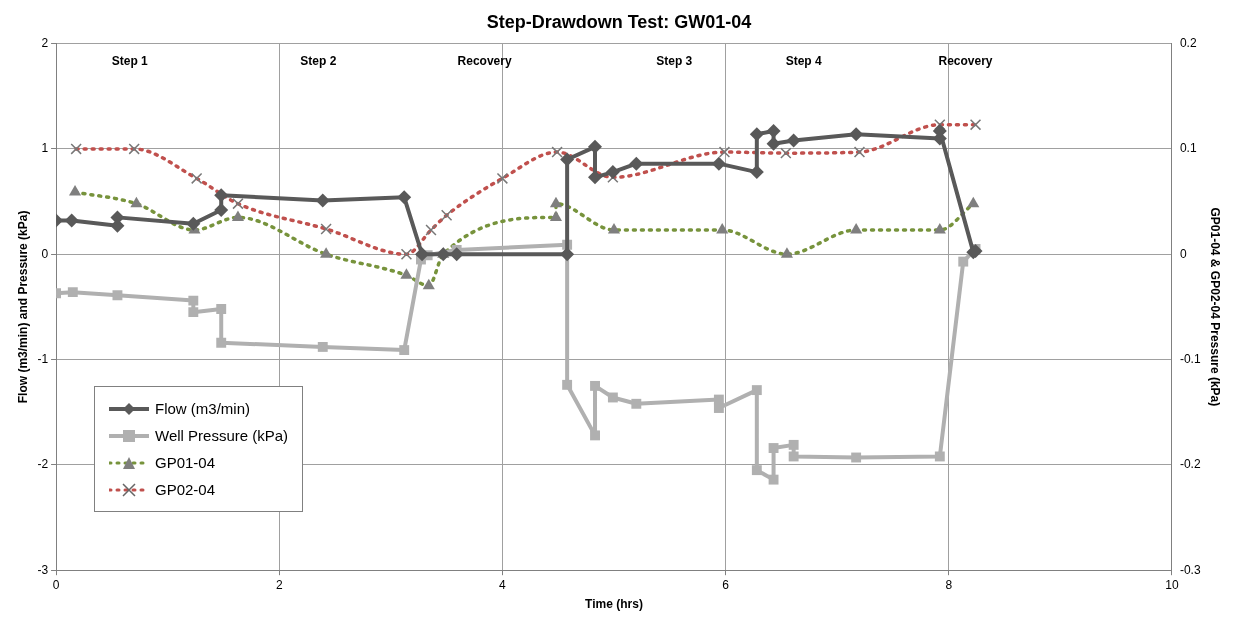 This screenshot has height=624, width=1239. What do you see at coordinates (56, 584) in the screenshot?
I see `x-tick-label: 0` at bounding box center [56, 584].